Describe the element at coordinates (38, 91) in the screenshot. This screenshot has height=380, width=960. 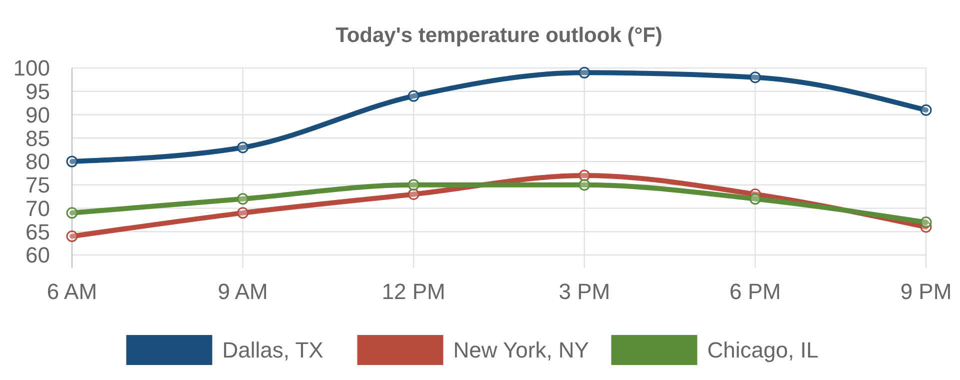
I see `y-tick-label: 95` at that location.